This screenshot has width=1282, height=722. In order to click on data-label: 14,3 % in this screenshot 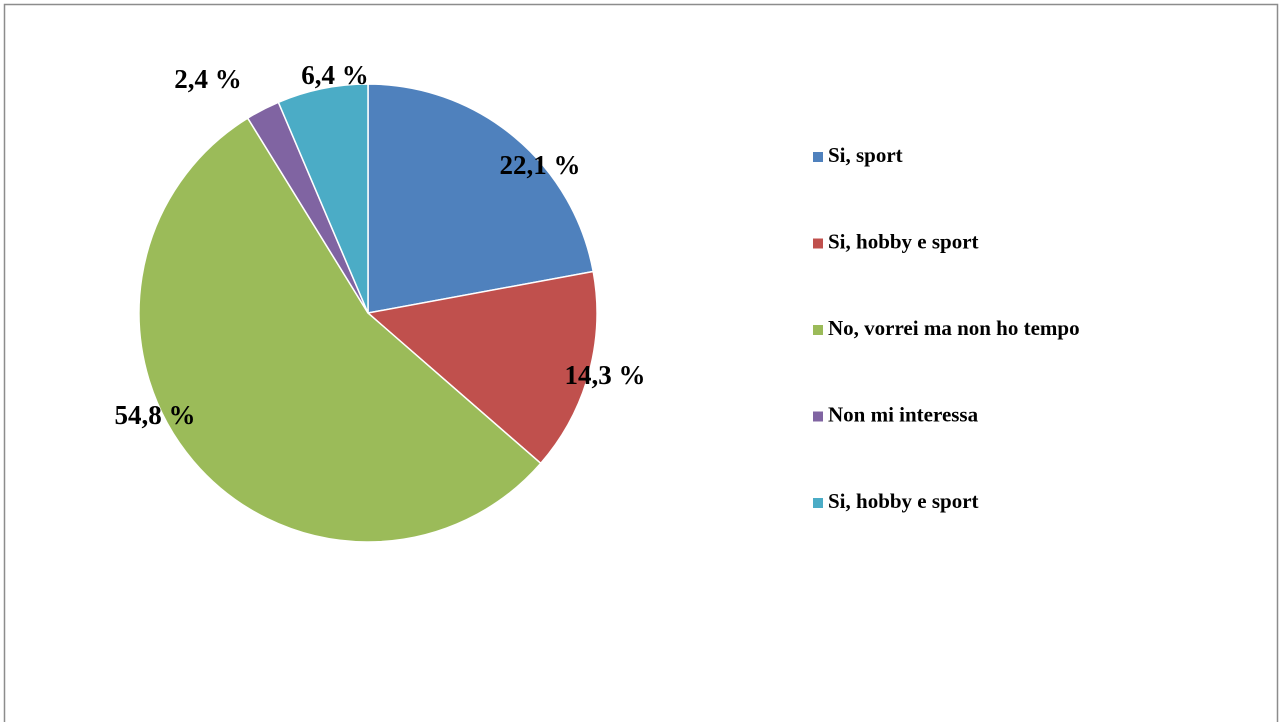, I will do `click(605, 375)`.